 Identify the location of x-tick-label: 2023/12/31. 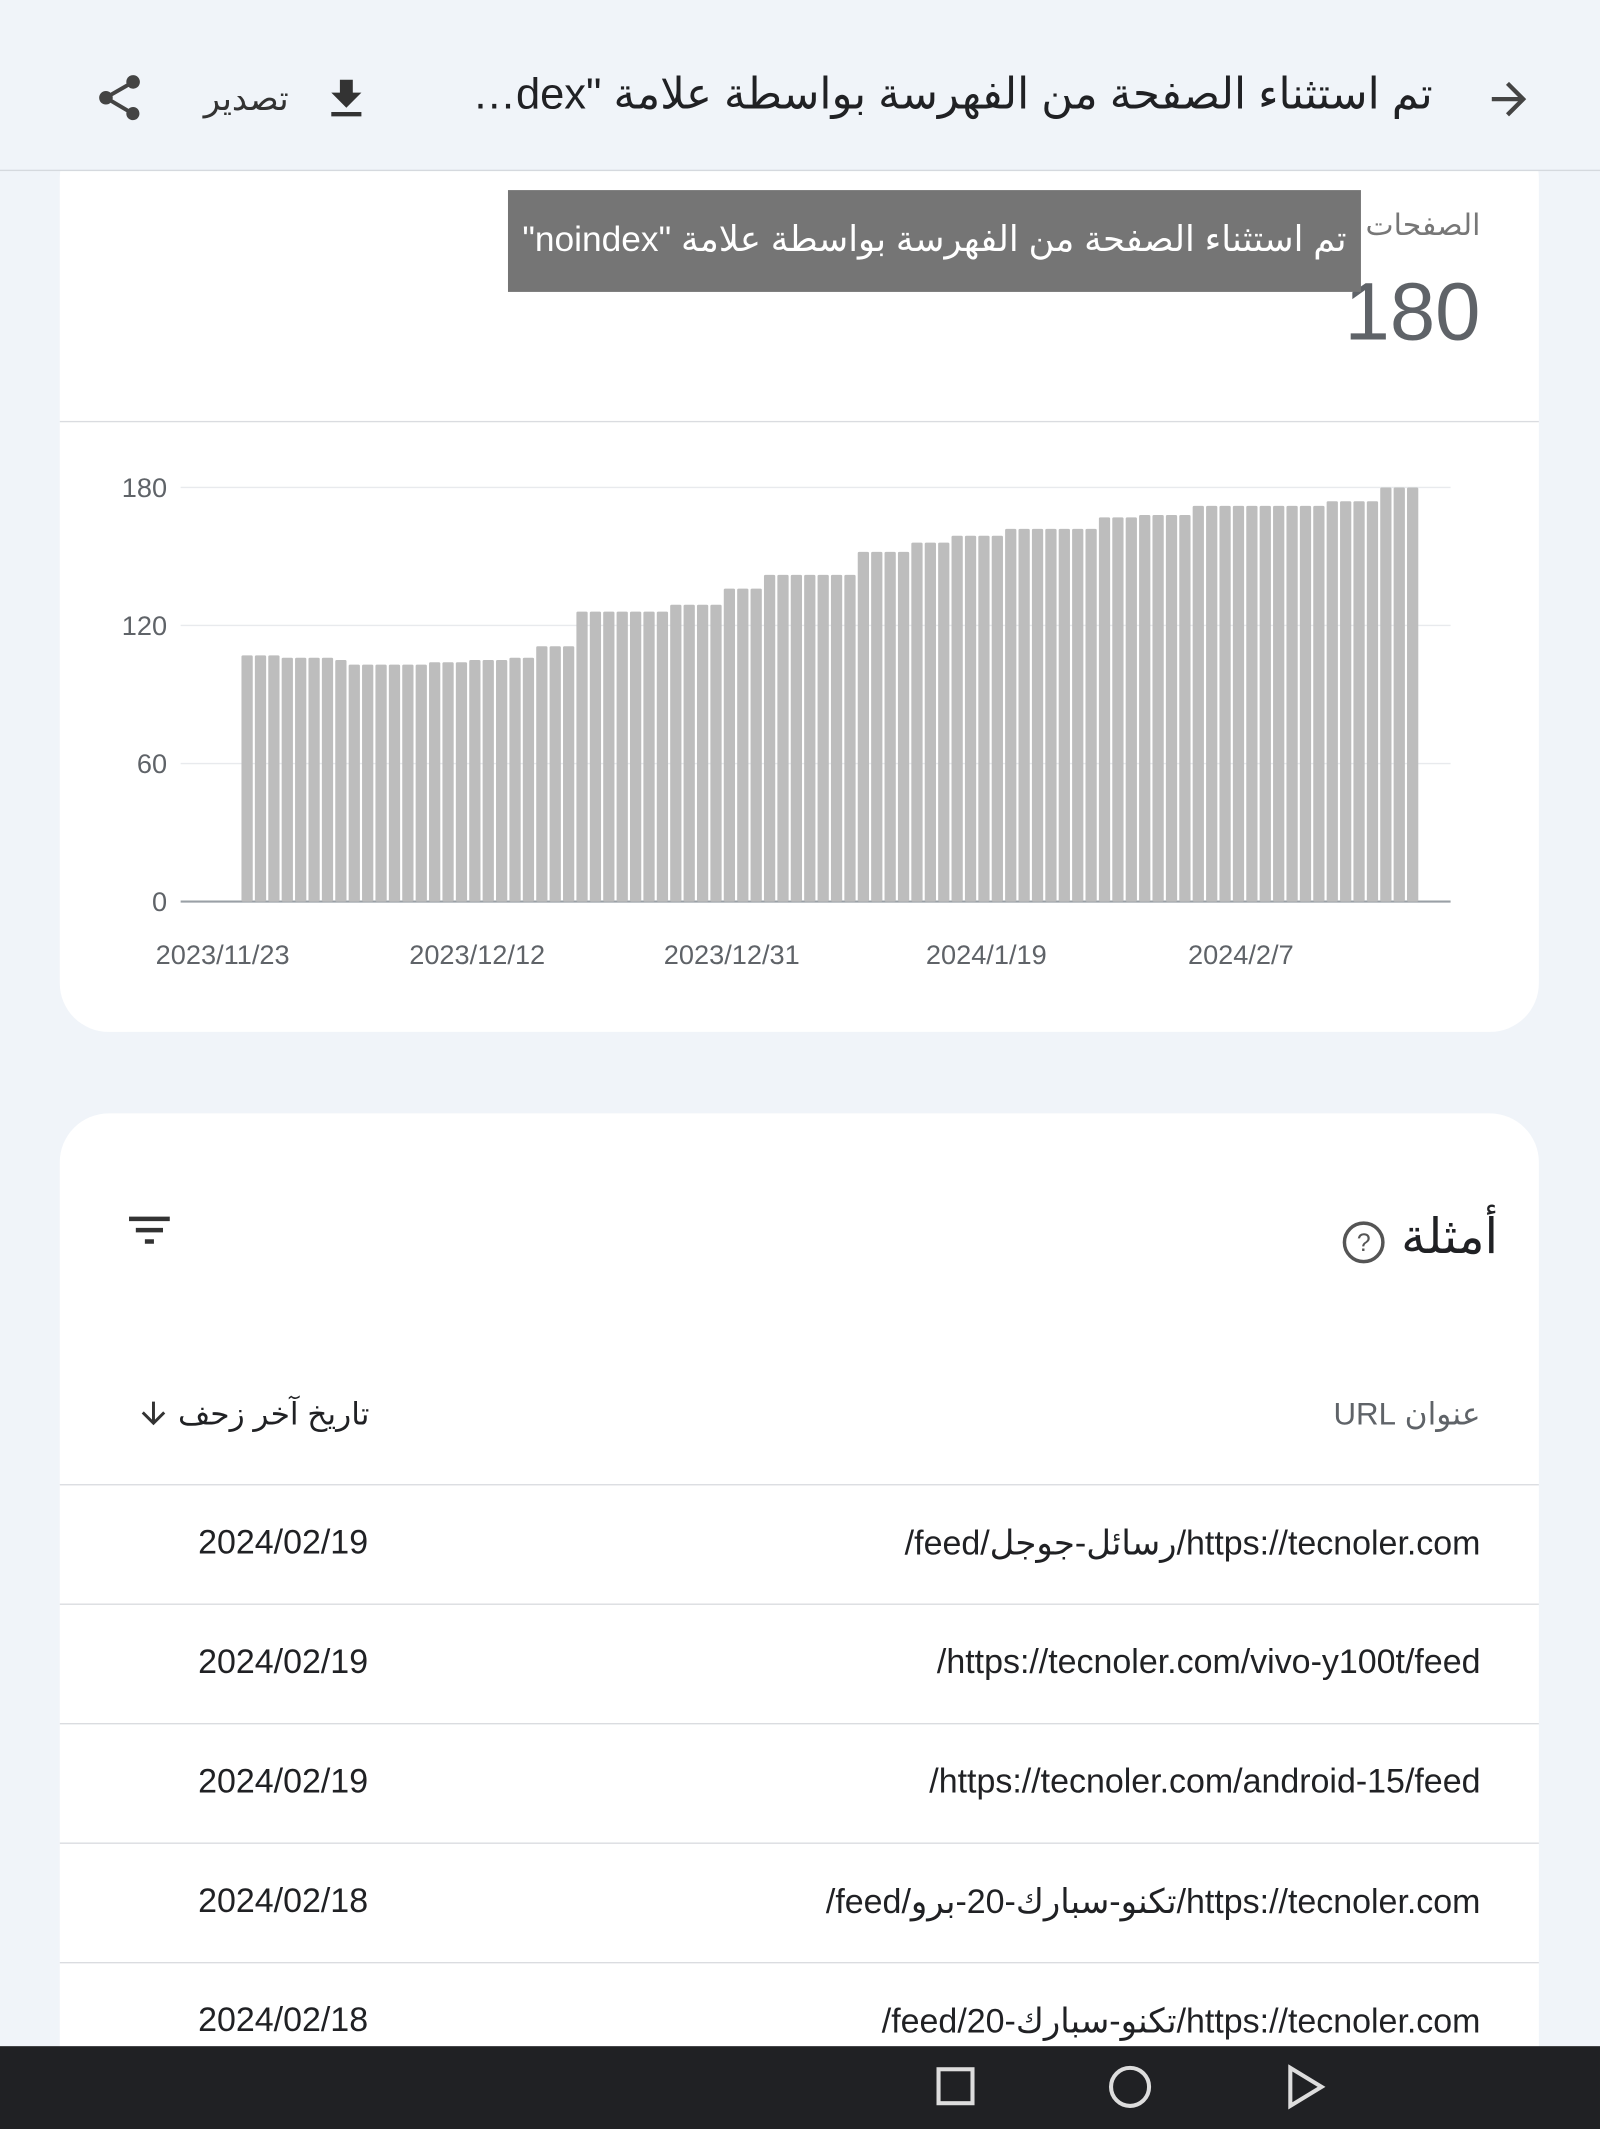
(732, 954).